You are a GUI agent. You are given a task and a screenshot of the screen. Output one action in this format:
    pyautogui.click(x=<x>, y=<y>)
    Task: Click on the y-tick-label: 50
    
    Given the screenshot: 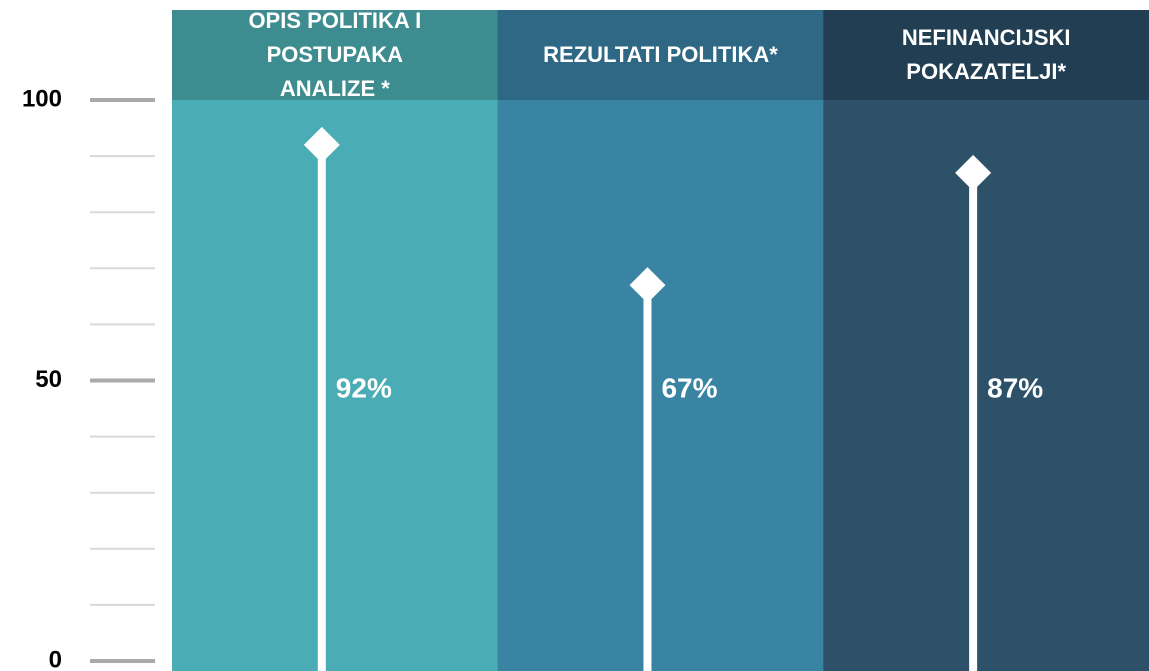 What is the action you would take?
    pyautogui.click(x=48, y=379)
    